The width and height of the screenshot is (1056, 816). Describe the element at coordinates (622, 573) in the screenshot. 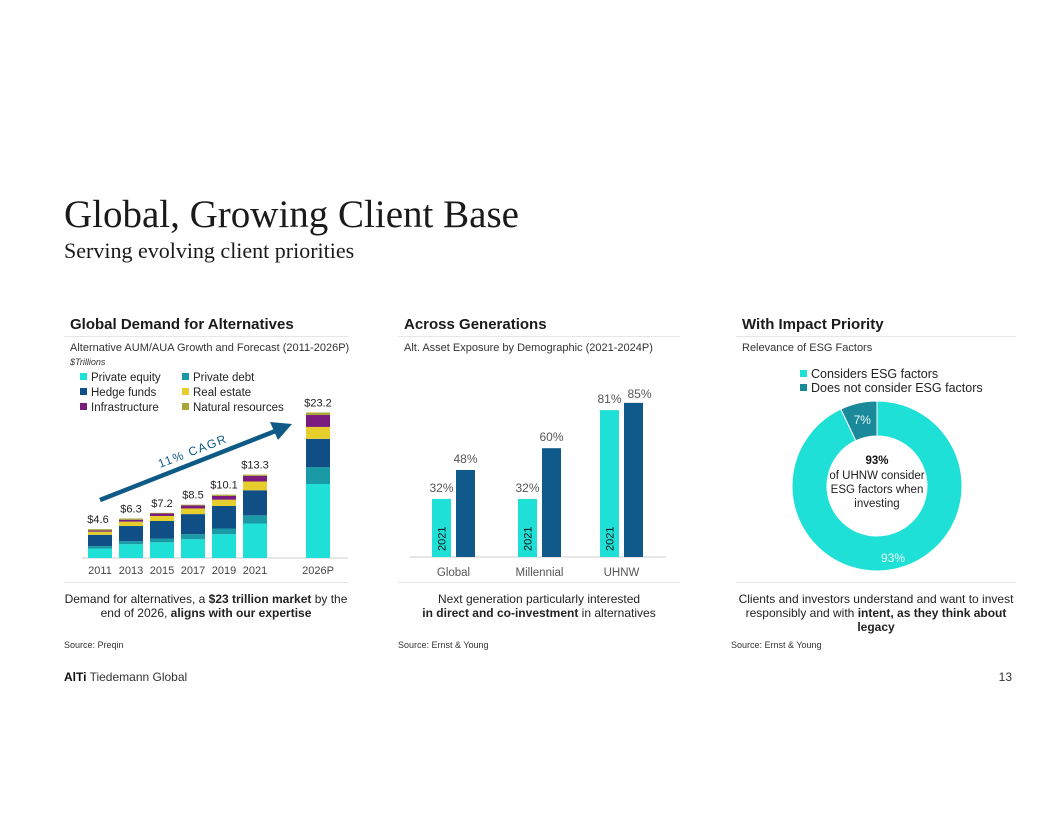

I see `x-tick-label: UHNW` at that location.